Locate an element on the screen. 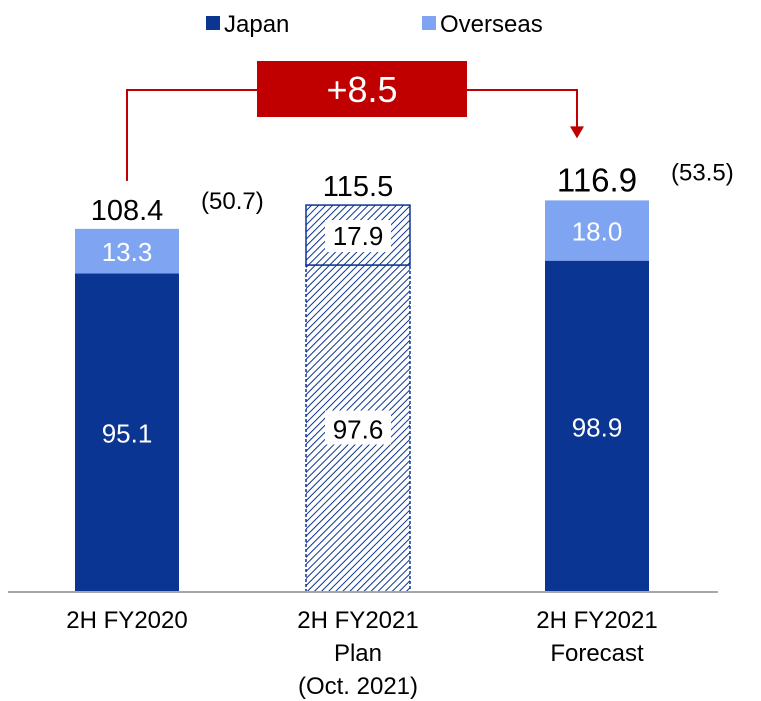  change-annotation: +8.5 is located at coordinates (355, 121).